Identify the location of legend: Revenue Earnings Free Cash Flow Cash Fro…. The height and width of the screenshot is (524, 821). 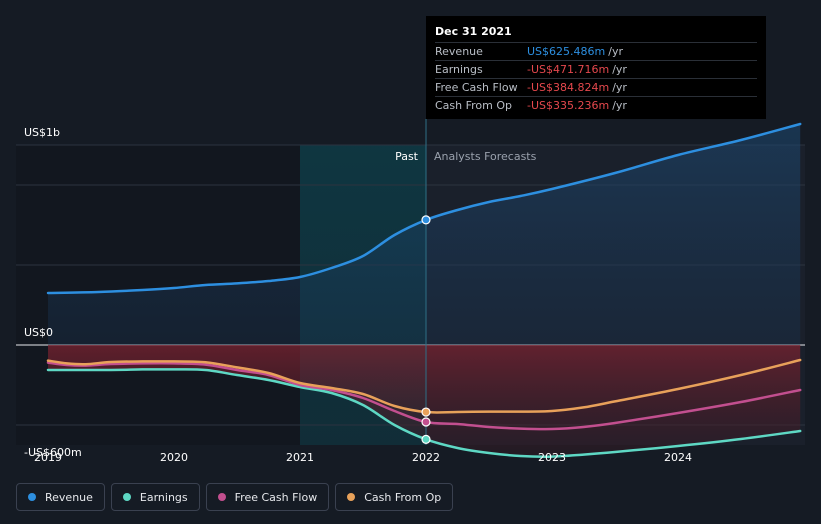
(235, 497).